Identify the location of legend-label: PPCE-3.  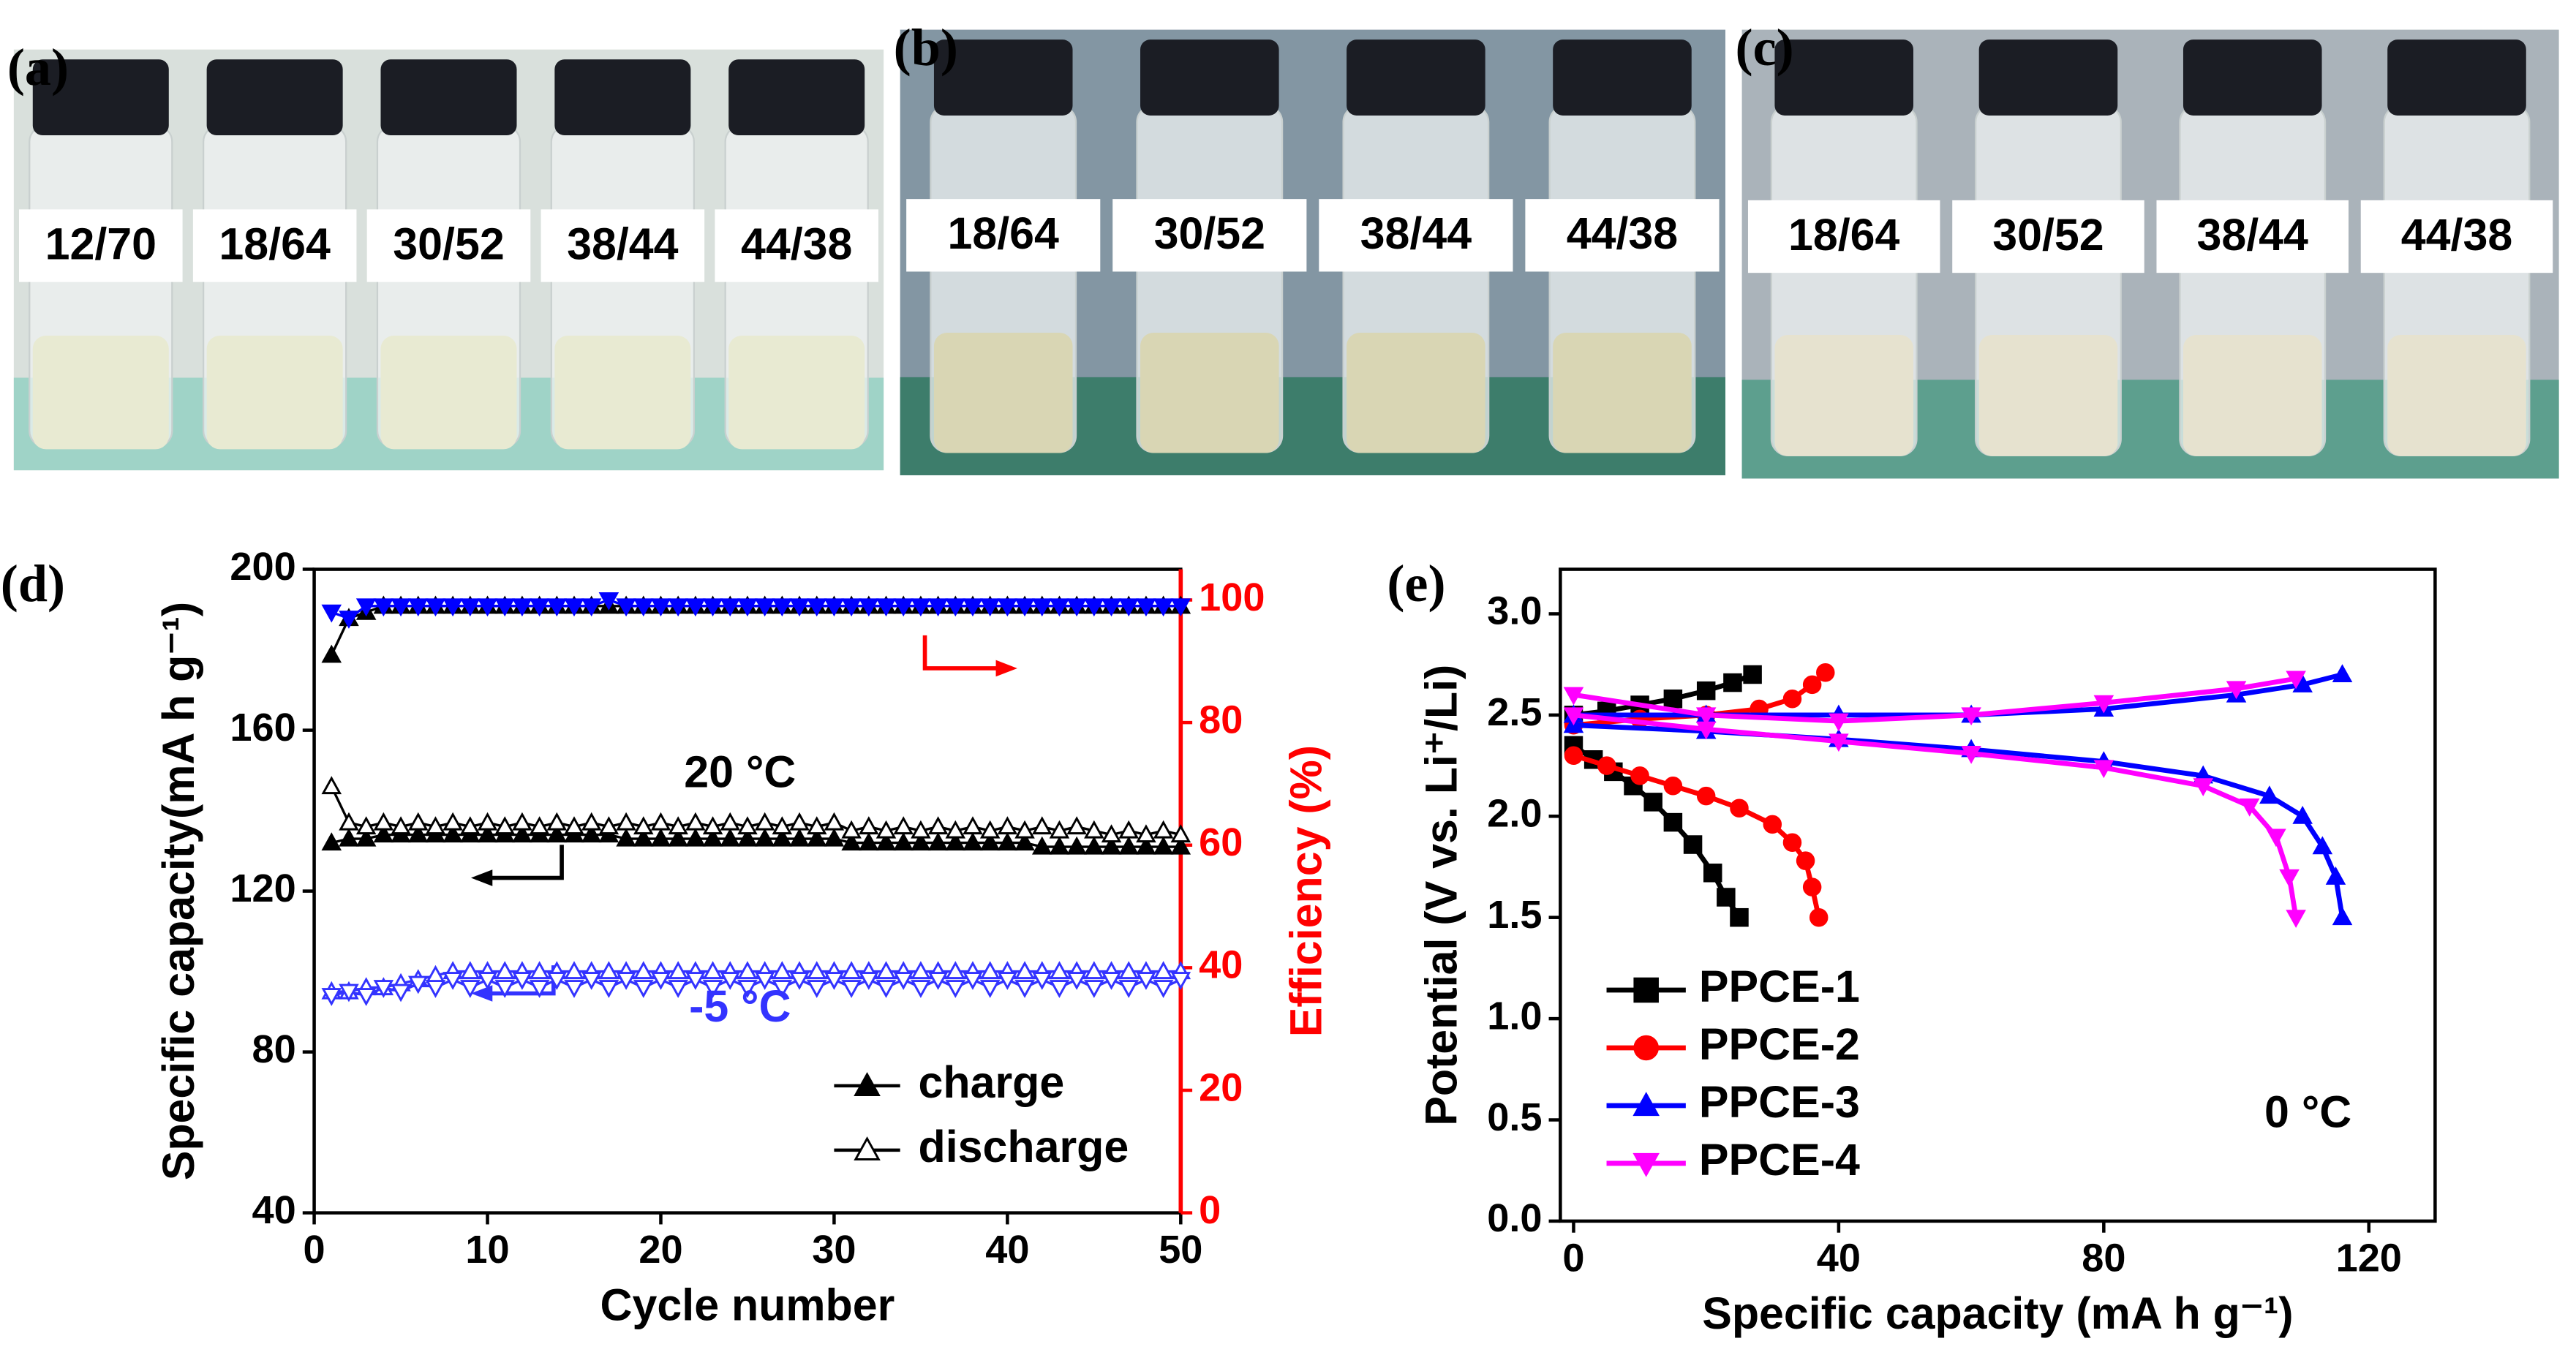
(1779, 1102).